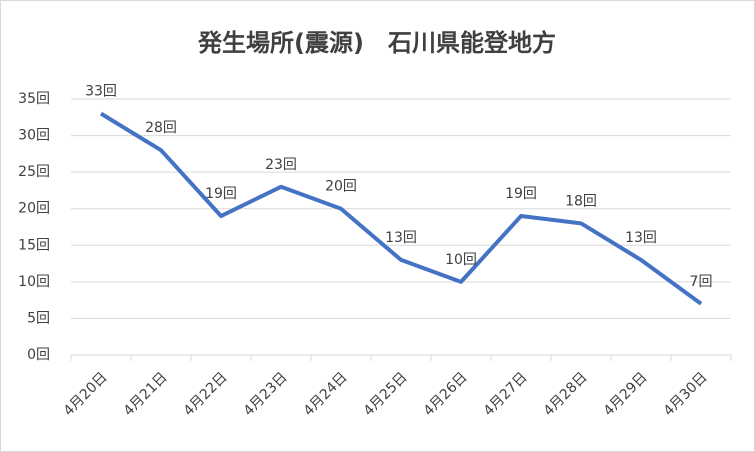 The width and height of the screenshot is (755, 452). What do you see at coordinates (34, 245) in the screenshot?
I see `y-tick-label: 15回` at bounding box center [34, 245].